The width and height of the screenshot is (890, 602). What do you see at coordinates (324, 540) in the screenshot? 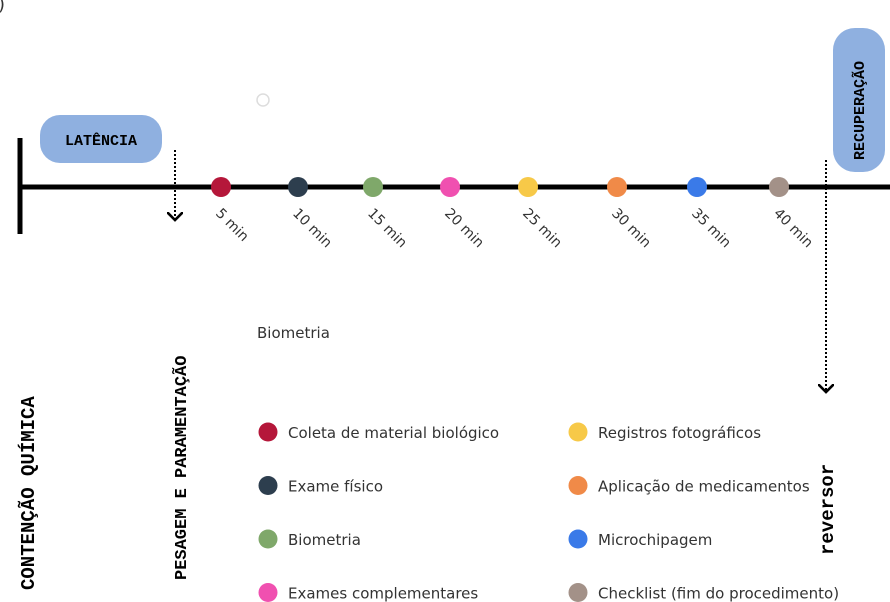
I see `legend-label: Biometria` at bounding box center [324, 540].